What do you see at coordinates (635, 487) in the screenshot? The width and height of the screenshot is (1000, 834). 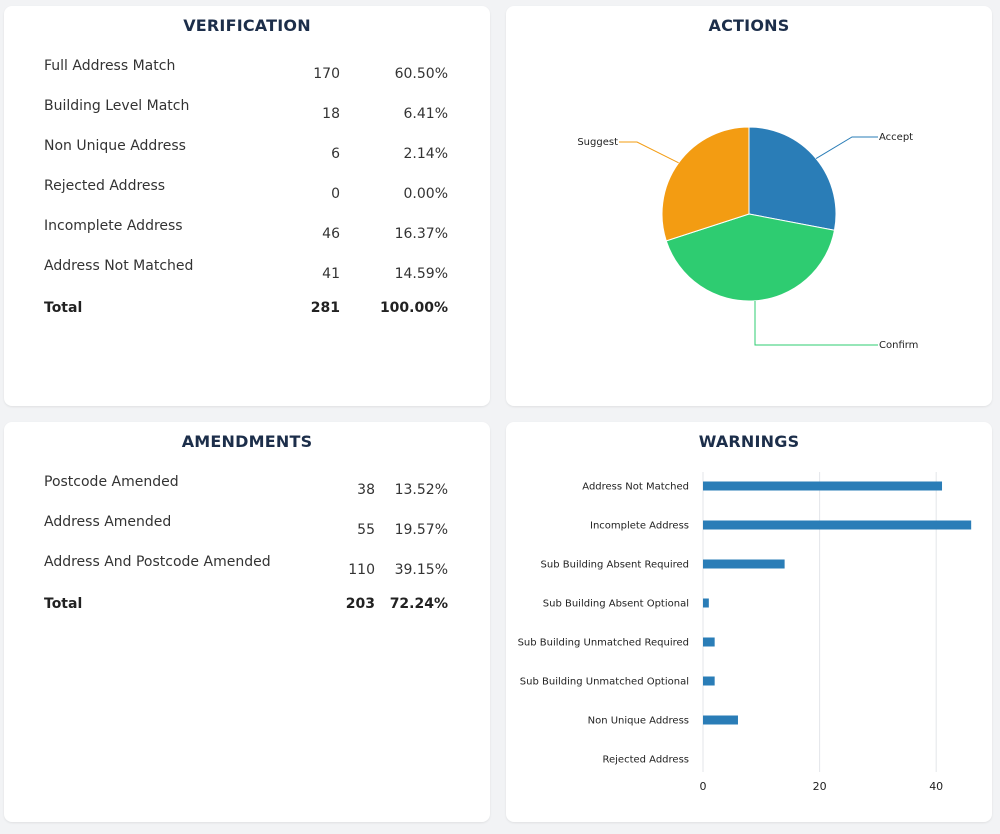 I see `category-label: Address Not Matched` at bounding box center [635, 487].